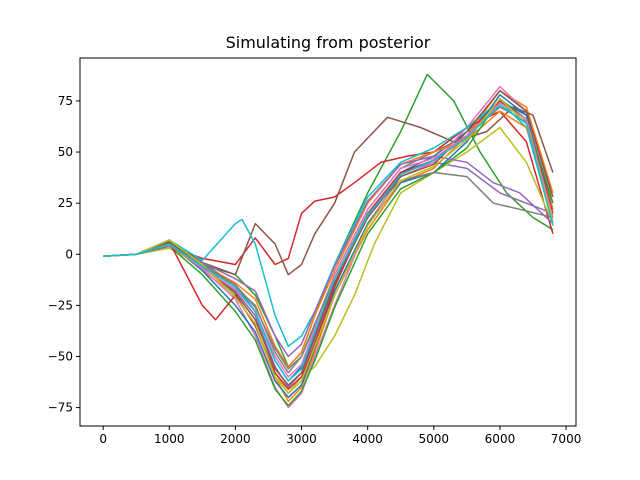 The height and width of the screenshot is (480, 640). Describe the element at coordinates (65, 203) in the screenshot. I see `y-tick-label: 25` at that location.